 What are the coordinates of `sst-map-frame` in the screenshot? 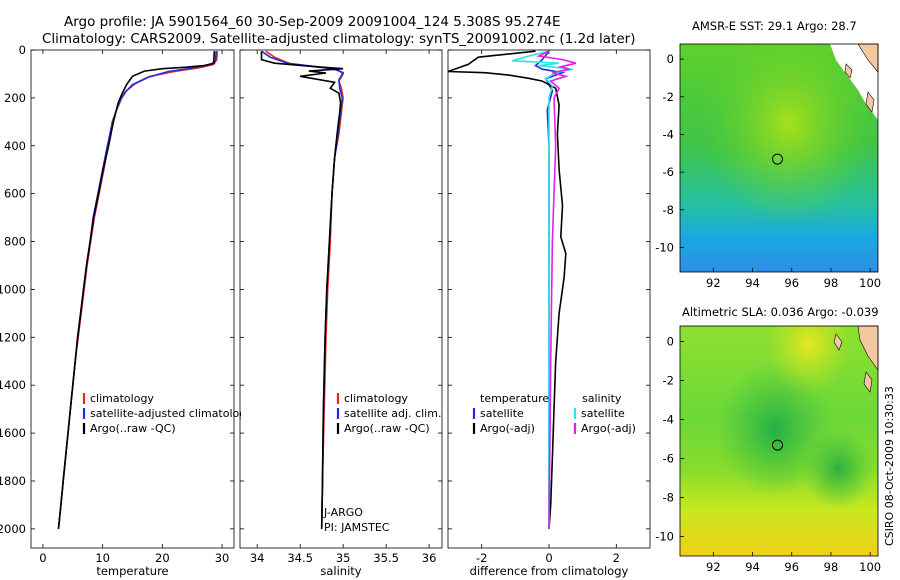 It's located at (779, 158).